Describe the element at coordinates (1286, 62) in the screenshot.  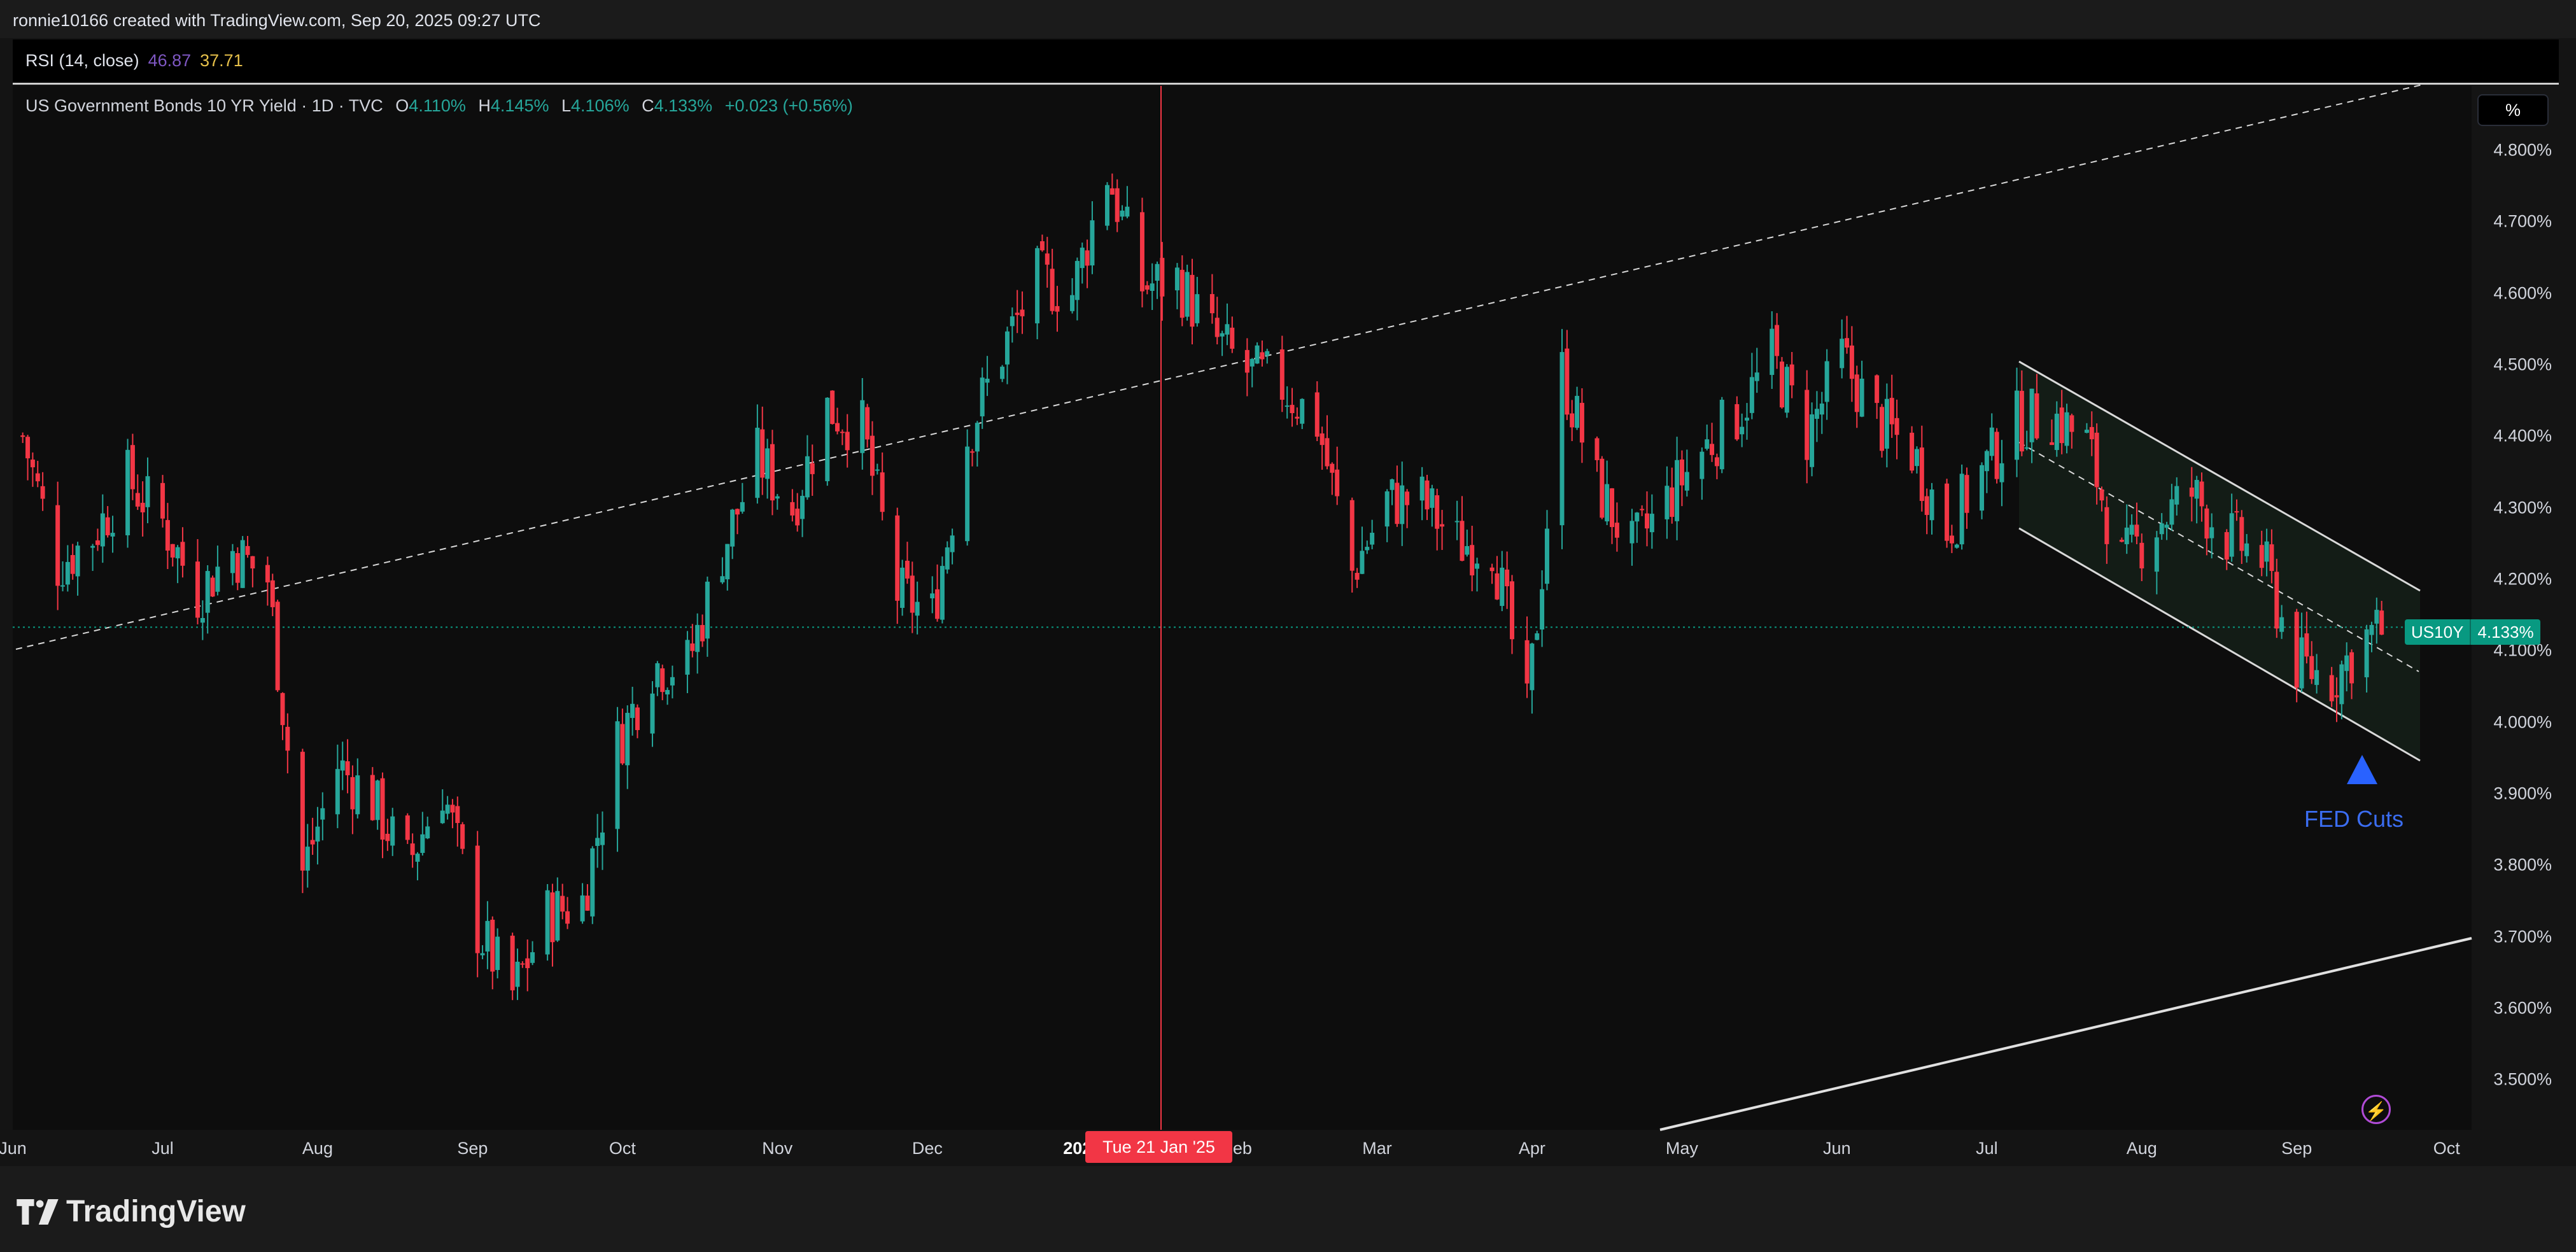
I see `rsi-panel: RSI (14, close) 46.87 37.71` at that location.